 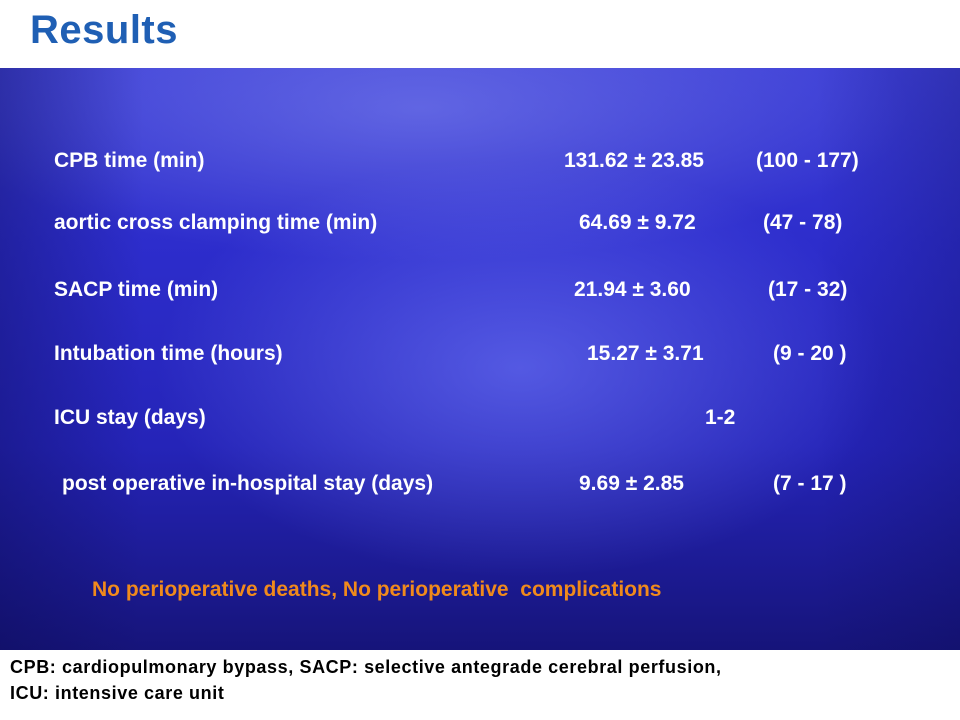 What do you see at coordinates (807, 160) in the screenshot?
I see `row-range: (100 - 177)` at bounding box center [807, 160].